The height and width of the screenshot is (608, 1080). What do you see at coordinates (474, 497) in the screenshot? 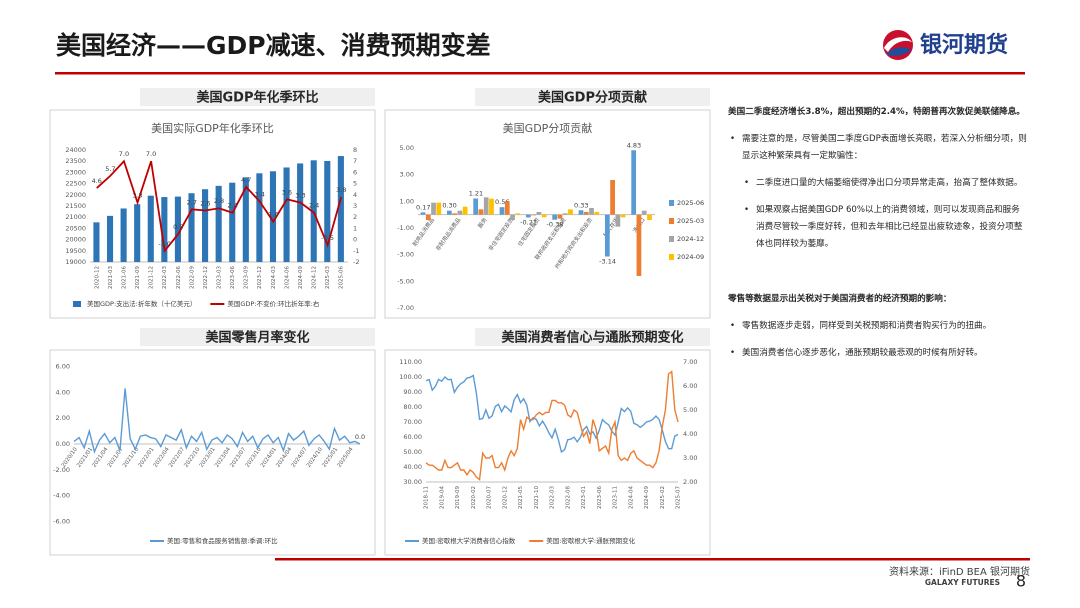
I see `x-tick-label: 2020-02` at bounding box center [474, 497].